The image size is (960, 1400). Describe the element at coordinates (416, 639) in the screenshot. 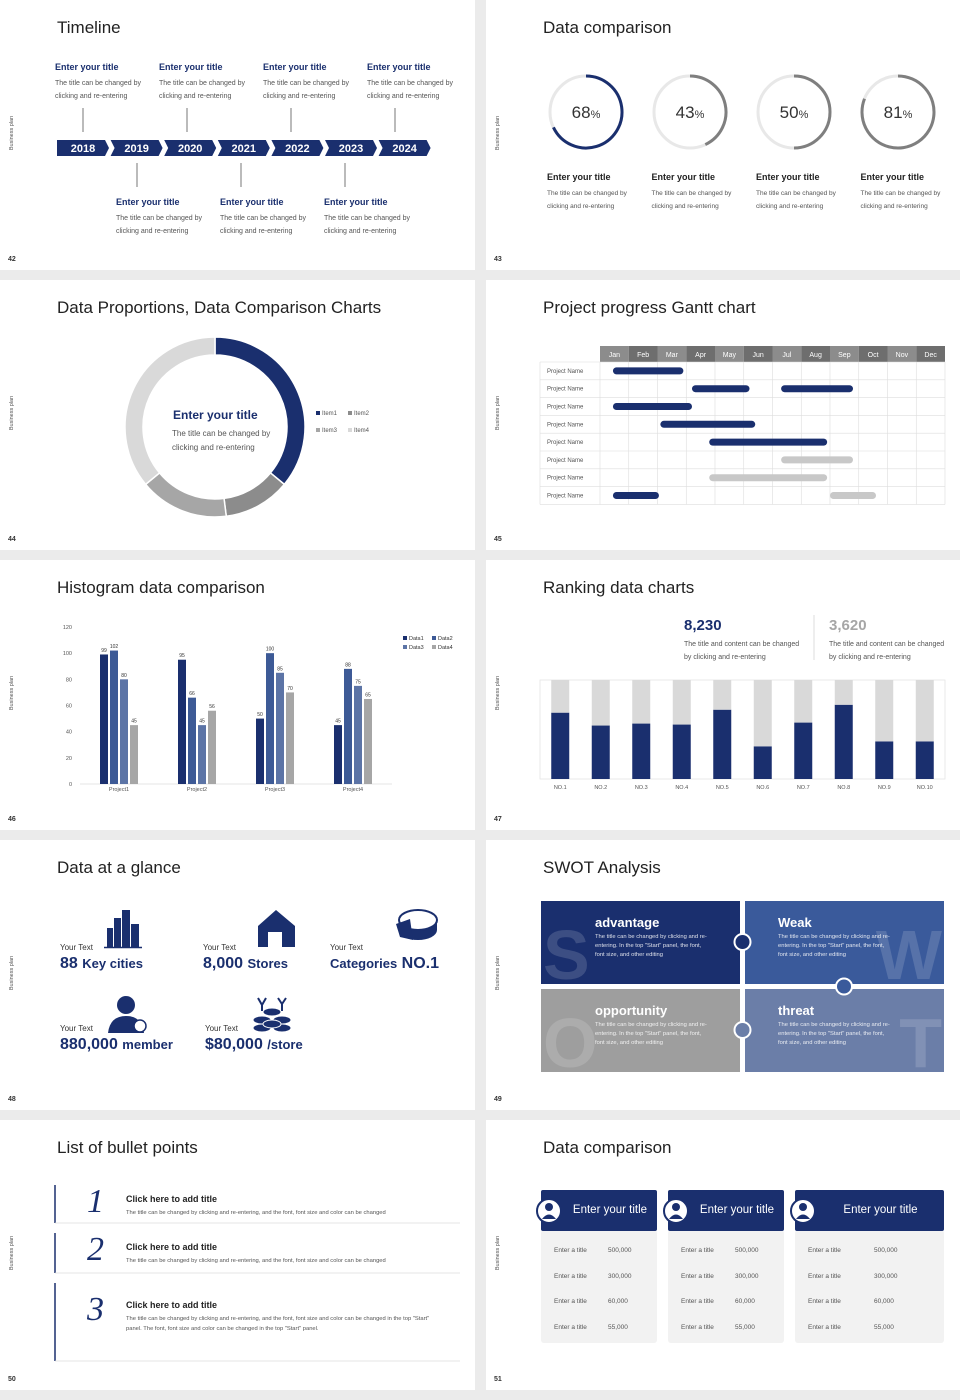

I see `legend-label: Data1` at that location.